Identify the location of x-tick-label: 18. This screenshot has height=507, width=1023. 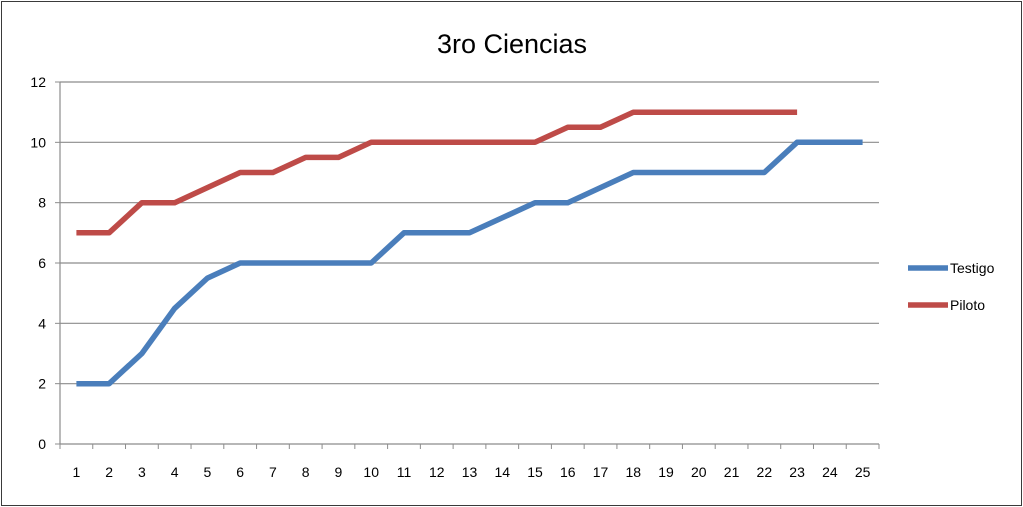
(634, 472).